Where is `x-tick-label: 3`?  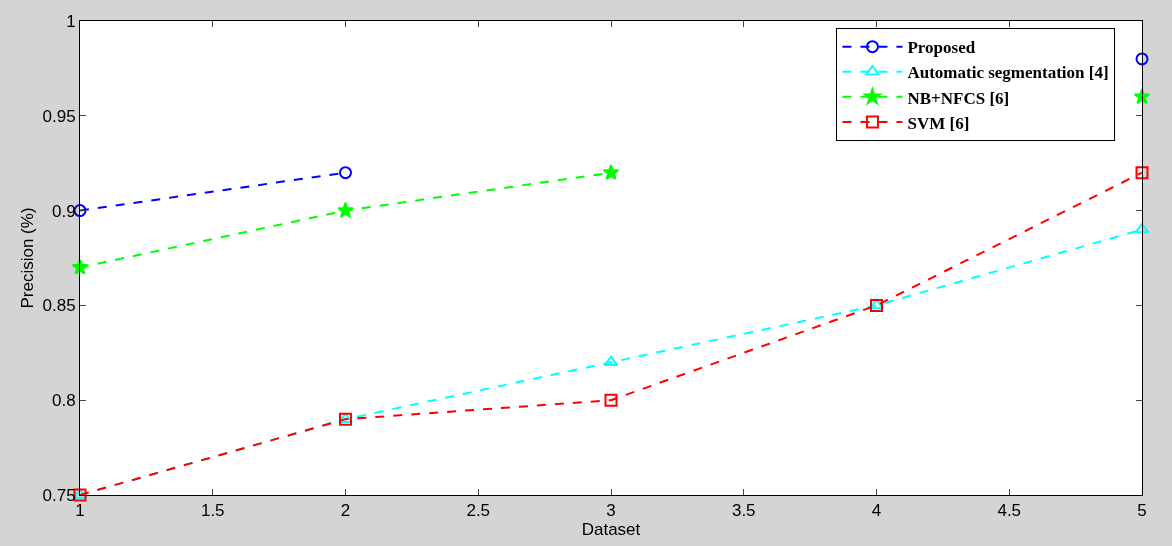
x-tick-label: 3 is located at coordinates (611, 511).